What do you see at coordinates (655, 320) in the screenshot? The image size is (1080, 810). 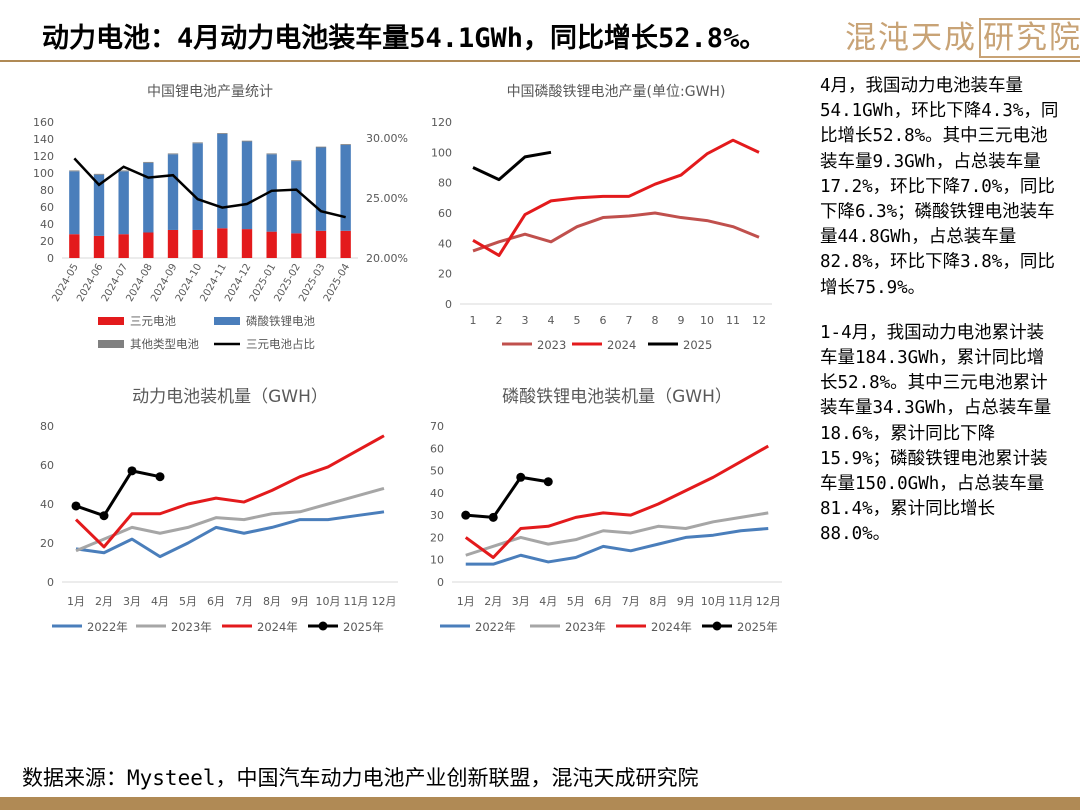 I see `x-tick-label: 8` at bounding box center [655, 320].